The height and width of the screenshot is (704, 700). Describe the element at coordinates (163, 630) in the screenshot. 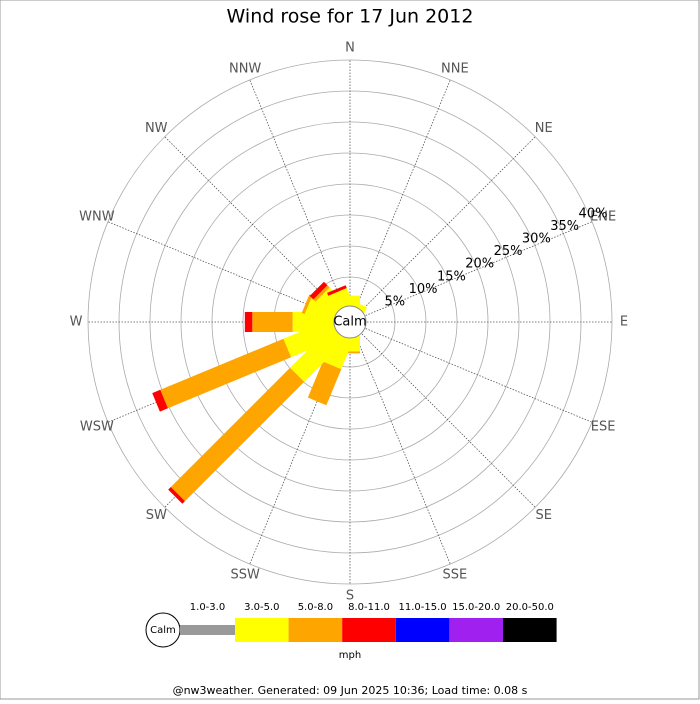

I see `legend-calm-label: Calm` at that location.